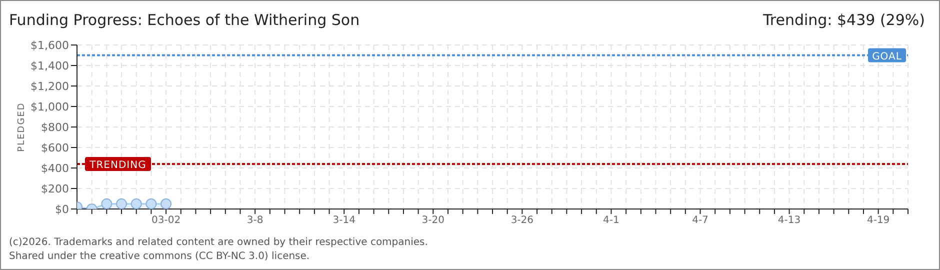  Describe the element at coordinates (55, 189) in the screenshot. I see `y-tick-label: $200` at that location.